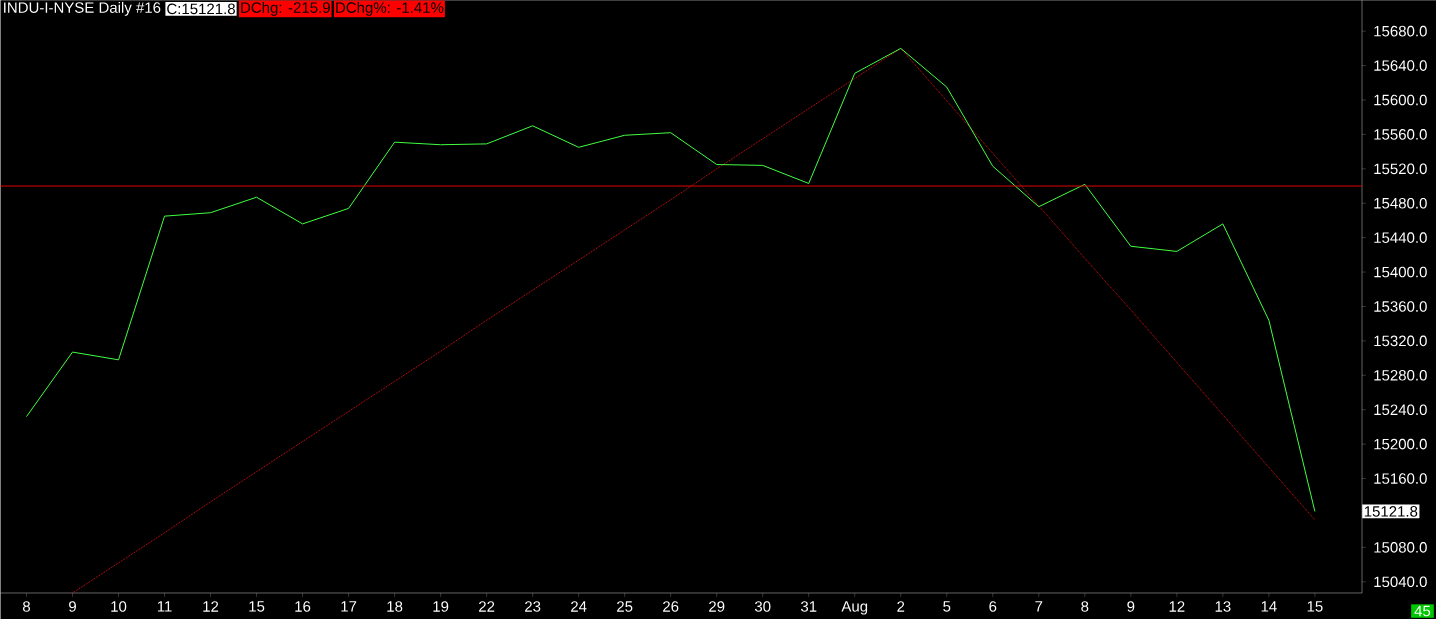  I want to click on y-tick-label: 15400.0, so click(1400, 272).